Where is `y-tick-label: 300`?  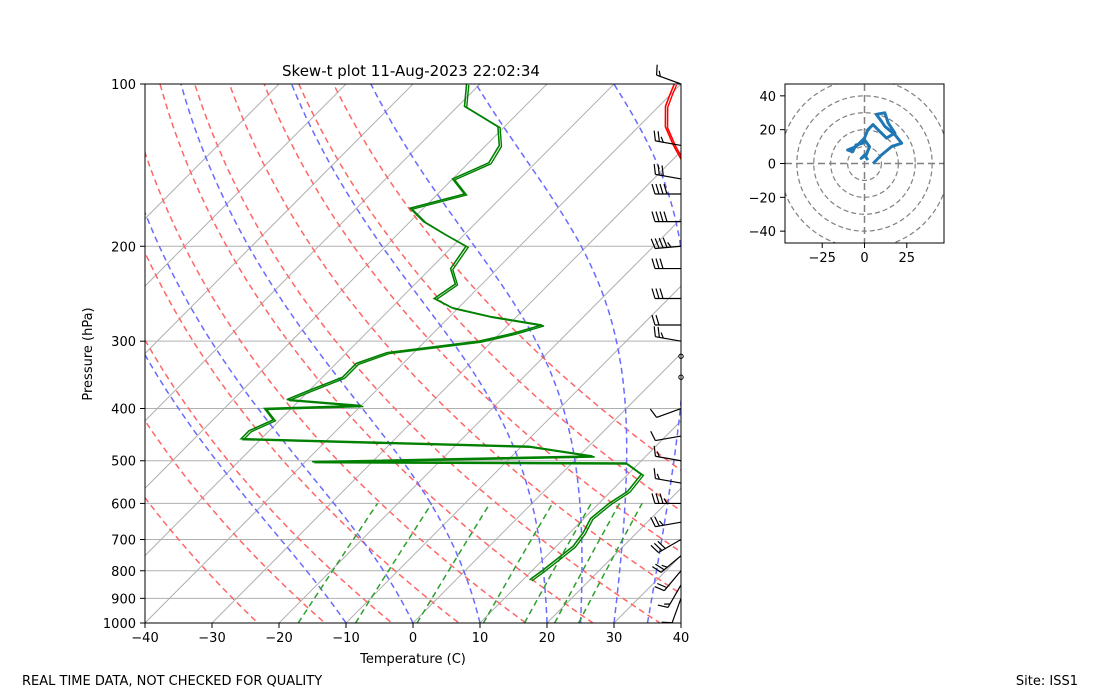
y-tick-label: 300 is located at coordinates (123, 342).